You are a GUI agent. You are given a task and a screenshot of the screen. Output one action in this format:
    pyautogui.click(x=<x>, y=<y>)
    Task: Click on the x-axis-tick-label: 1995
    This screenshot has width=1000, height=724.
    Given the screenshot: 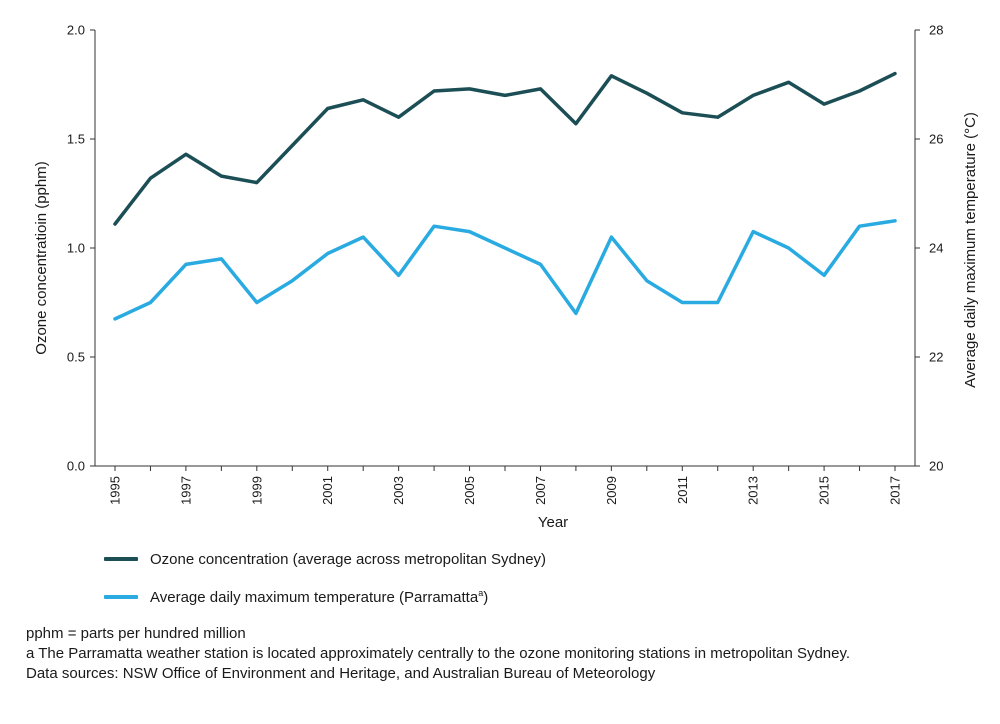 What is the action you would take?
    pyautogui.click(x=115, y=490)
    